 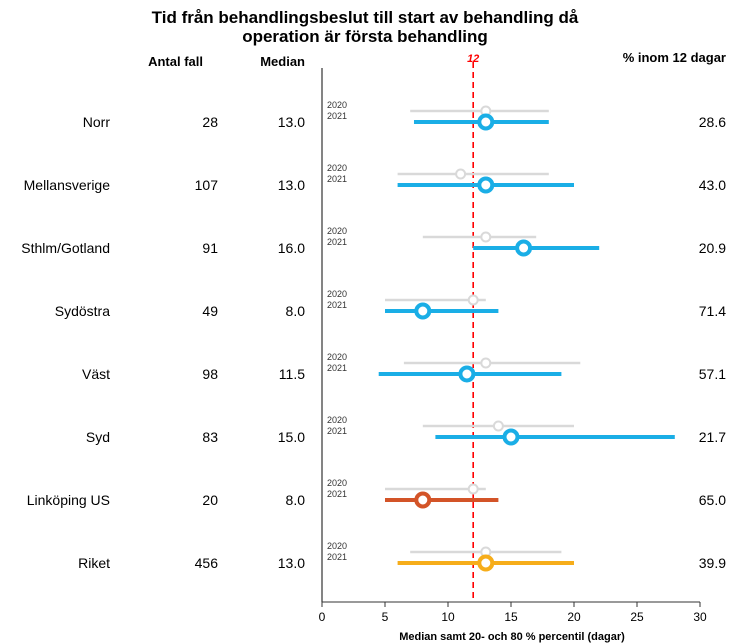 What do you see at coordinates (82, 311) in the screenshot?
I see `row-label: Sydöstra` at bounding box center [82, 311].